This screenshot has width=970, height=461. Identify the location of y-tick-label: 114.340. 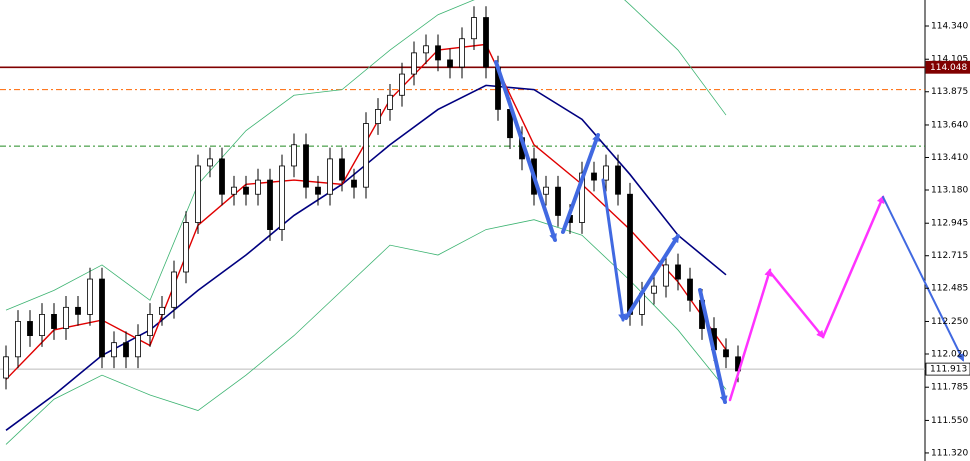
(949, 27).